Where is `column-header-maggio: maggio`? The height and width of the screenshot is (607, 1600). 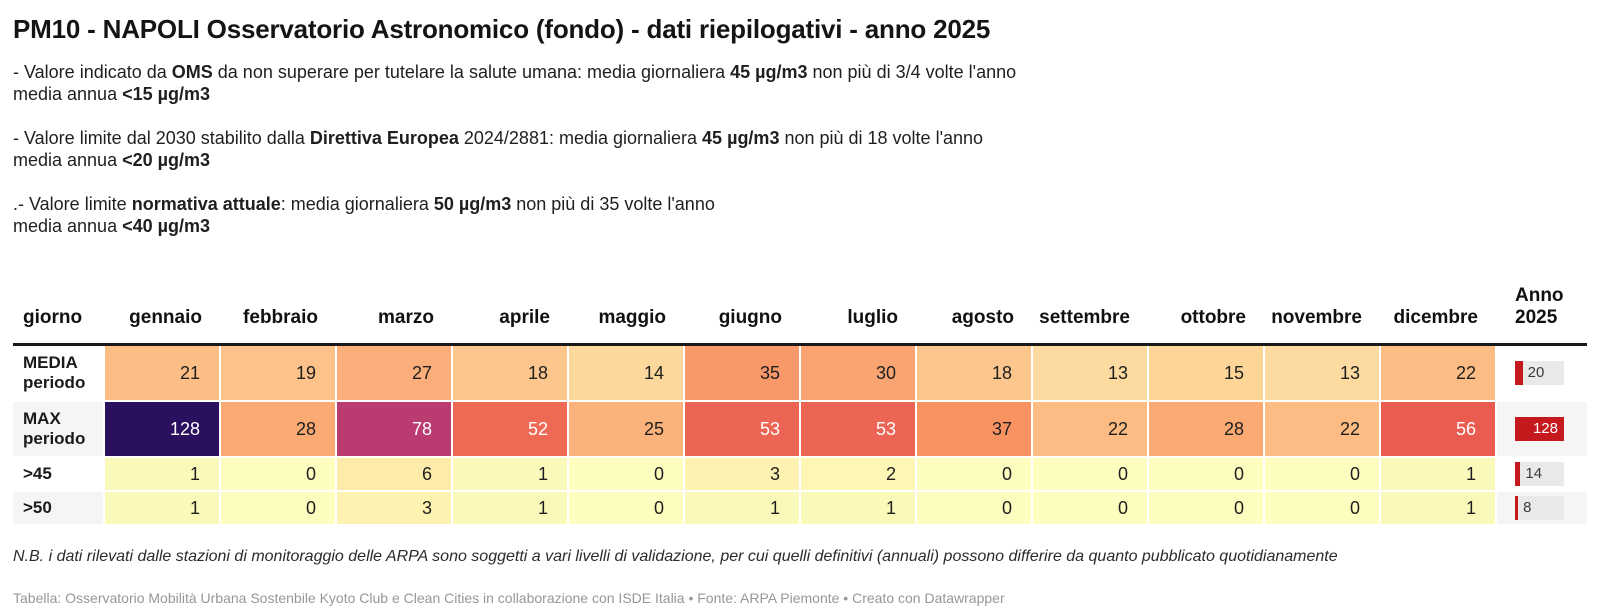
column-header-maggio: maggio is located at coordinates (627, 315).